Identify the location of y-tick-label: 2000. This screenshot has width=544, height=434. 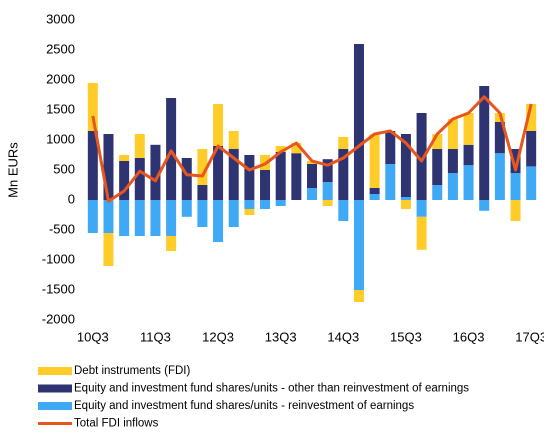
(60, 78).